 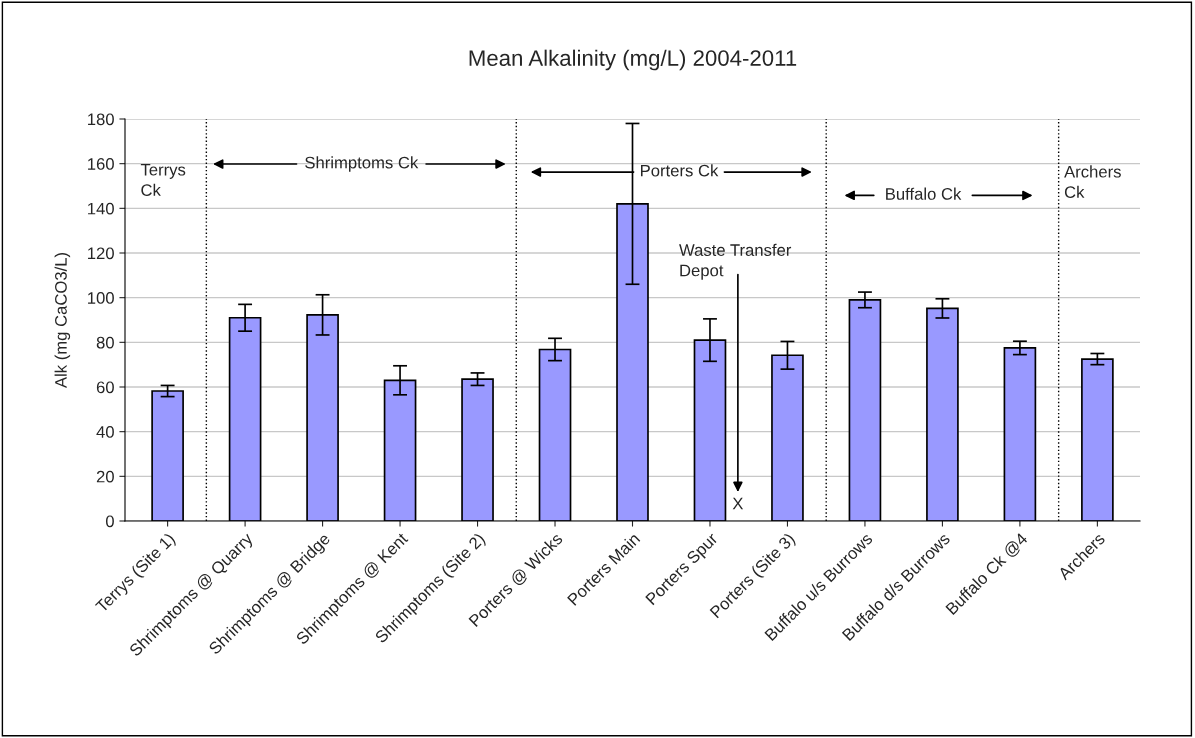 I want to click on annotation: X, so click(x=738, y=503).